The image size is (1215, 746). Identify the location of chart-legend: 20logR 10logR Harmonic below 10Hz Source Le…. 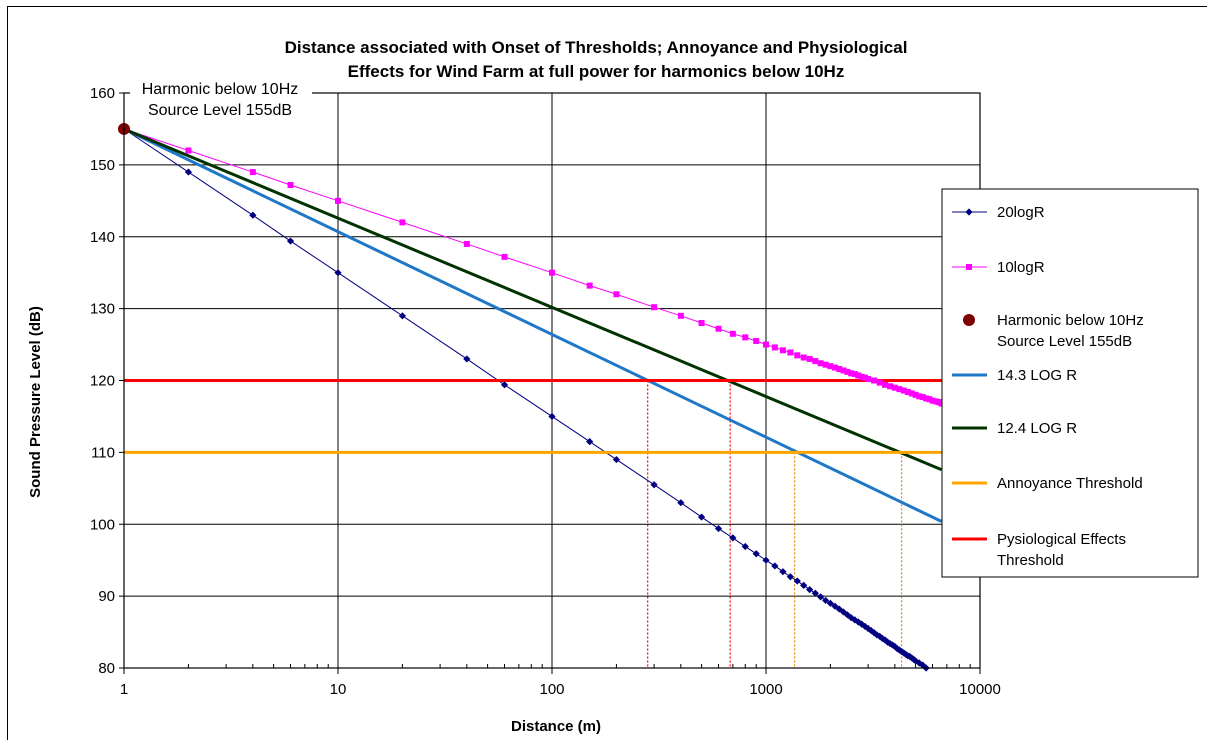
(1070, 383).